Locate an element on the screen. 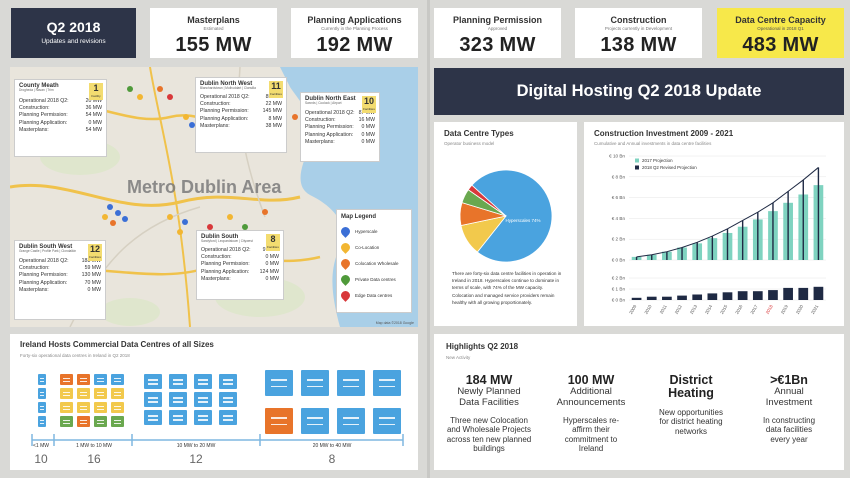 The height and width of the screenshot is (478, 850). region-count: 12 Facilities is located at coordinates (95, 252).